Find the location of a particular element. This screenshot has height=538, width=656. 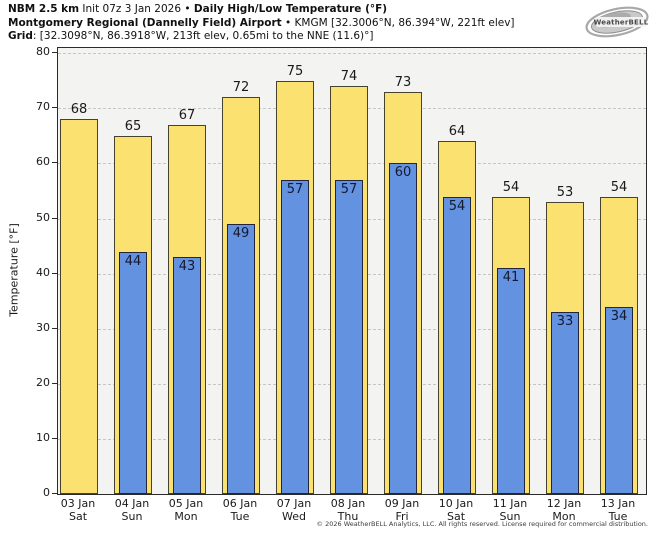

x-tick-label-12-Jan: 12 Jan Mon is located at coordinates (564, 510).